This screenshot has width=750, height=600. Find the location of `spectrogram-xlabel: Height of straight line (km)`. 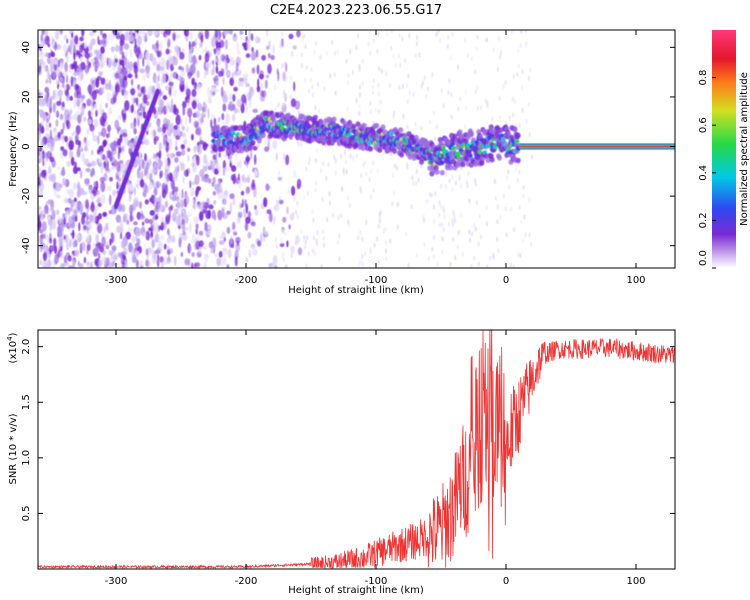

spectrogram-xlabel: Height of straight line (km) is located at coordinates (356, 290).